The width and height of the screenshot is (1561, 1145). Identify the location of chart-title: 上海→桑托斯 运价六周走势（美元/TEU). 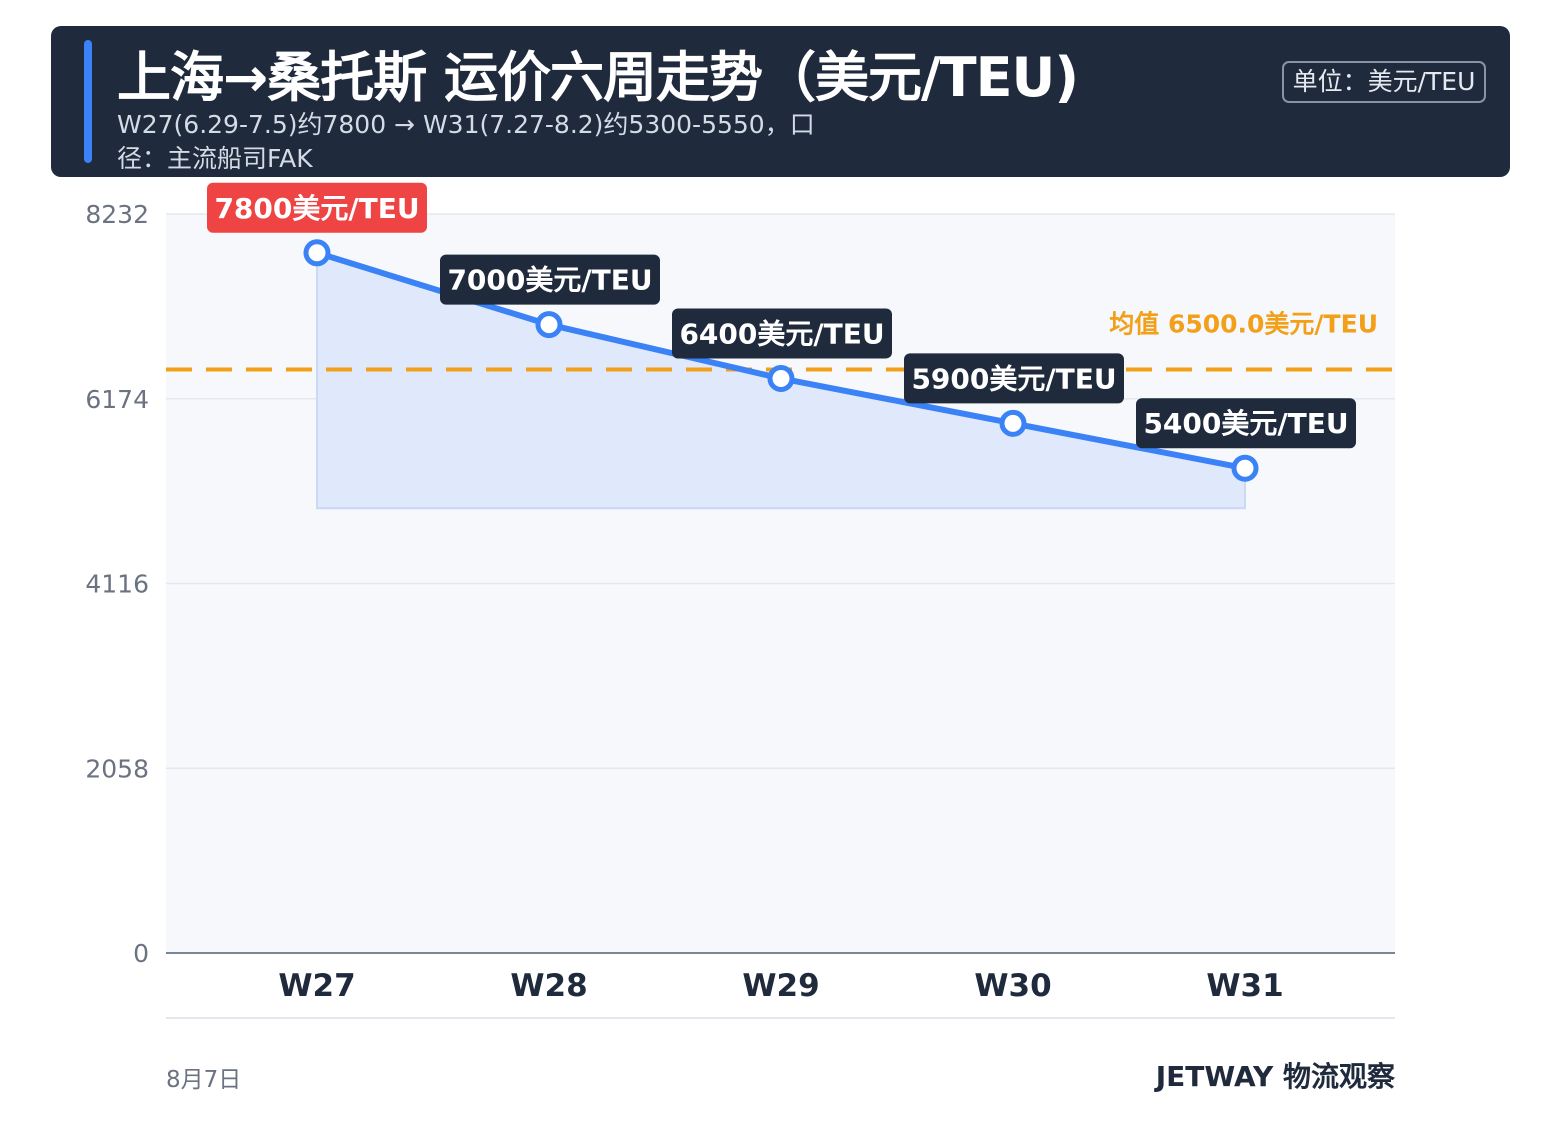
(598, 77).